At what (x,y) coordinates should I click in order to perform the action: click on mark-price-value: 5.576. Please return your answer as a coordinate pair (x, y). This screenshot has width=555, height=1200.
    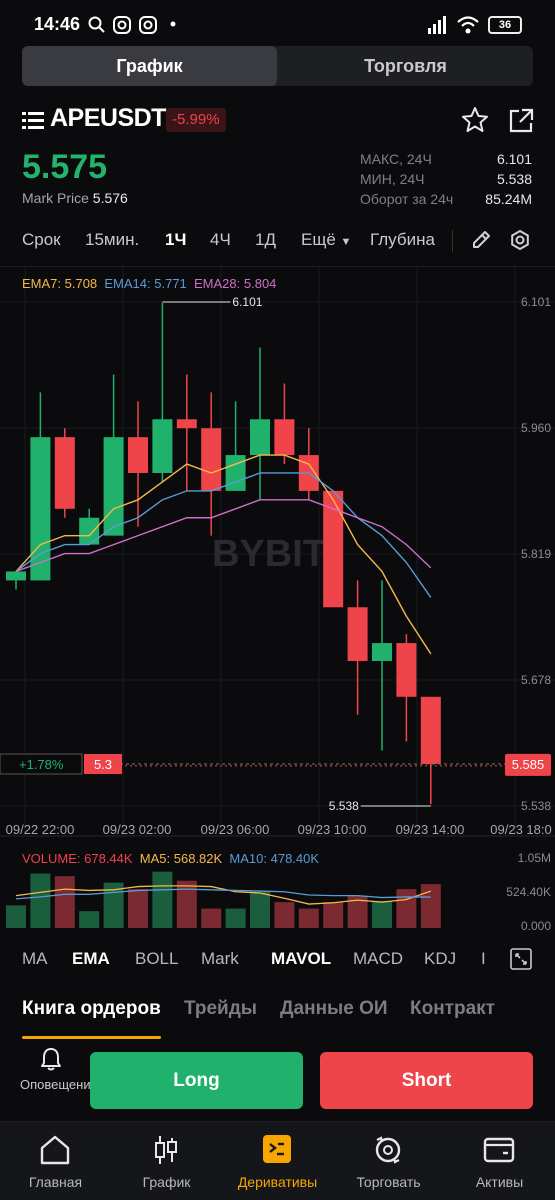
    Looking at the image, I should click on (110, 198).